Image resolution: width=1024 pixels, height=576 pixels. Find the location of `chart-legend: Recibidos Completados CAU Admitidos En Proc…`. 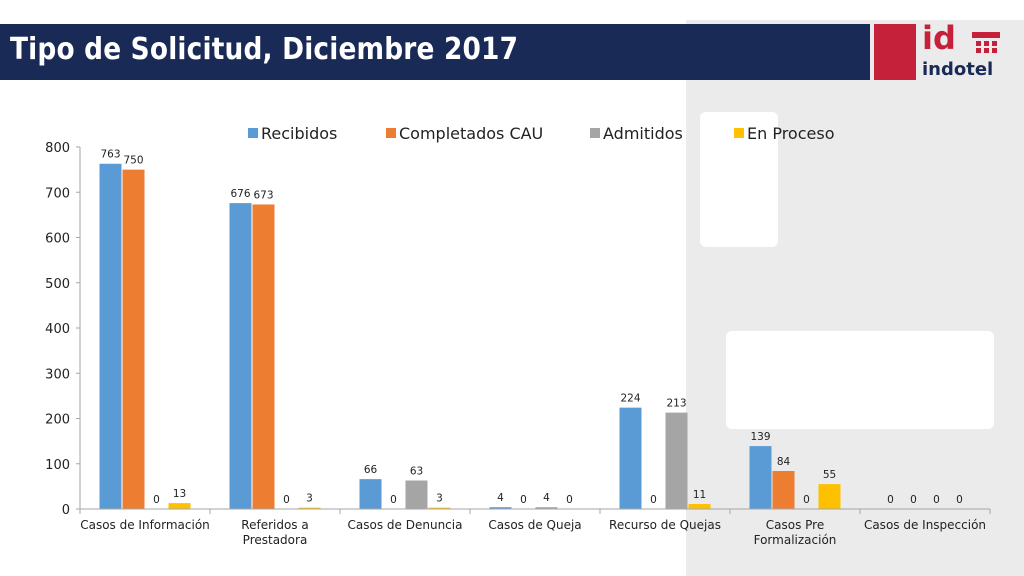

chart-legend: Recibidos Completados CAU Admitidos En Proc… is located at coordinates (541, 133).